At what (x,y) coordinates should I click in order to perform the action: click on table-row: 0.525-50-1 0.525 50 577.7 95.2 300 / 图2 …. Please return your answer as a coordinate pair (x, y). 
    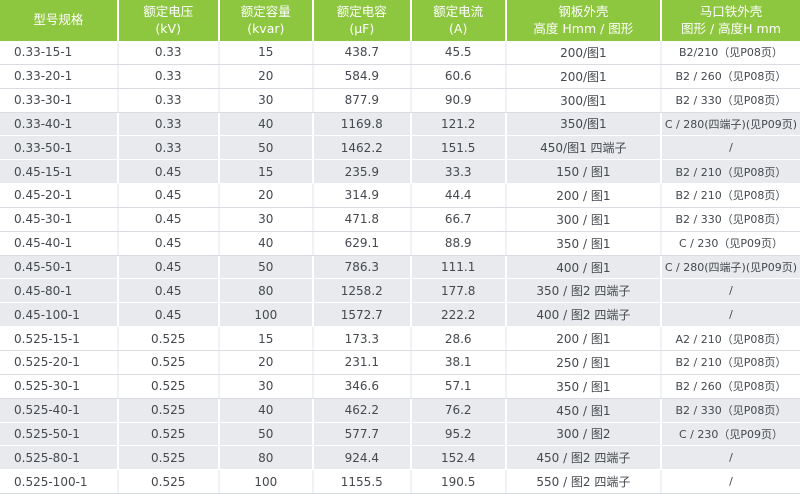
    Looking at the image, I should click on (400, 433).